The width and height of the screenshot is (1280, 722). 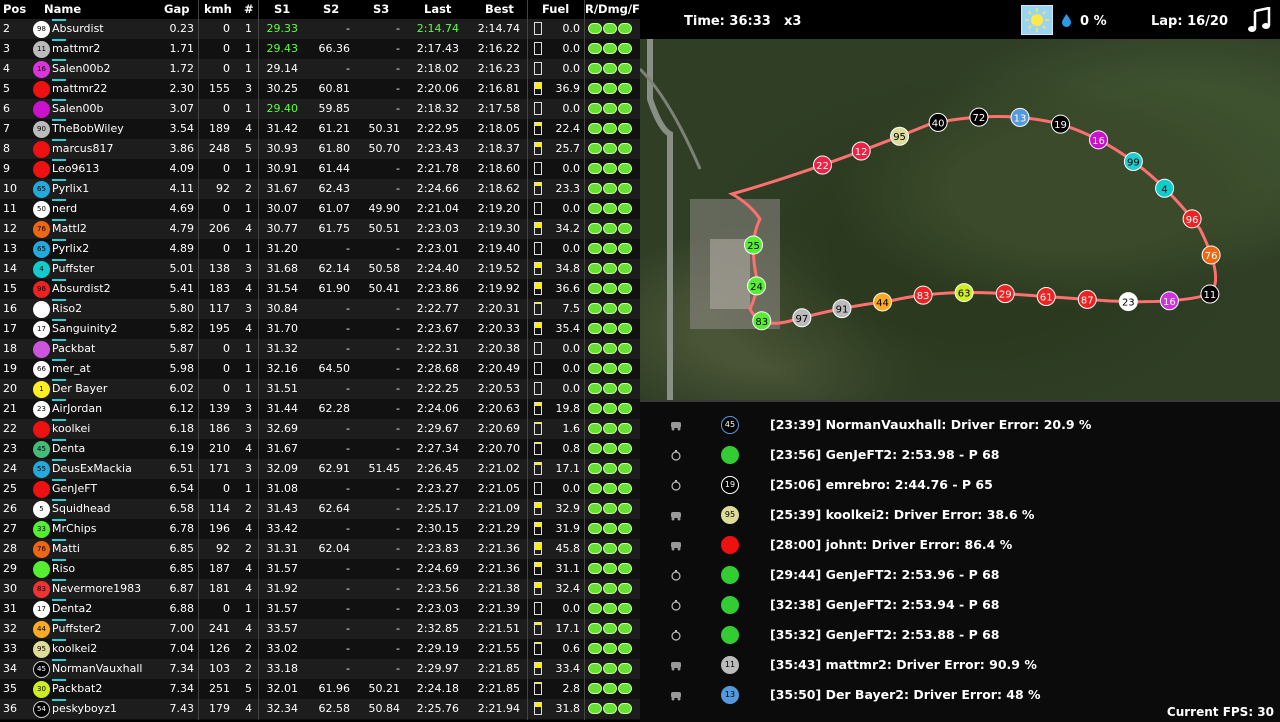 I want to click on driver-name: koolkei2, so click(x=75, y=648).